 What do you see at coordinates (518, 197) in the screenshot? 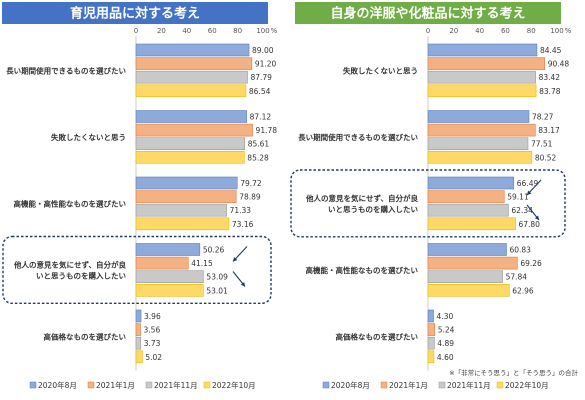
I see `data-label: 59.11` at bounding box center [518, 197].